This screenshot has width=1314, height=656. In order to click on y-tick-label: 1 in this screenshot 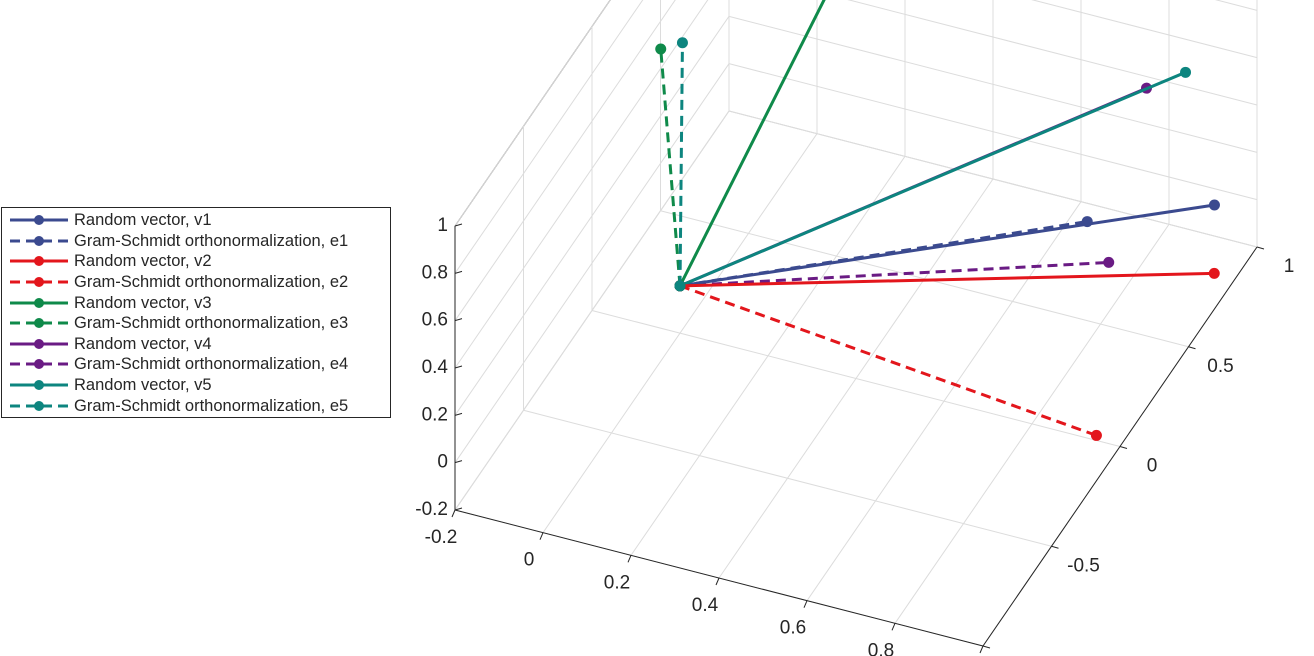, I will do `click(1289, 266)`.